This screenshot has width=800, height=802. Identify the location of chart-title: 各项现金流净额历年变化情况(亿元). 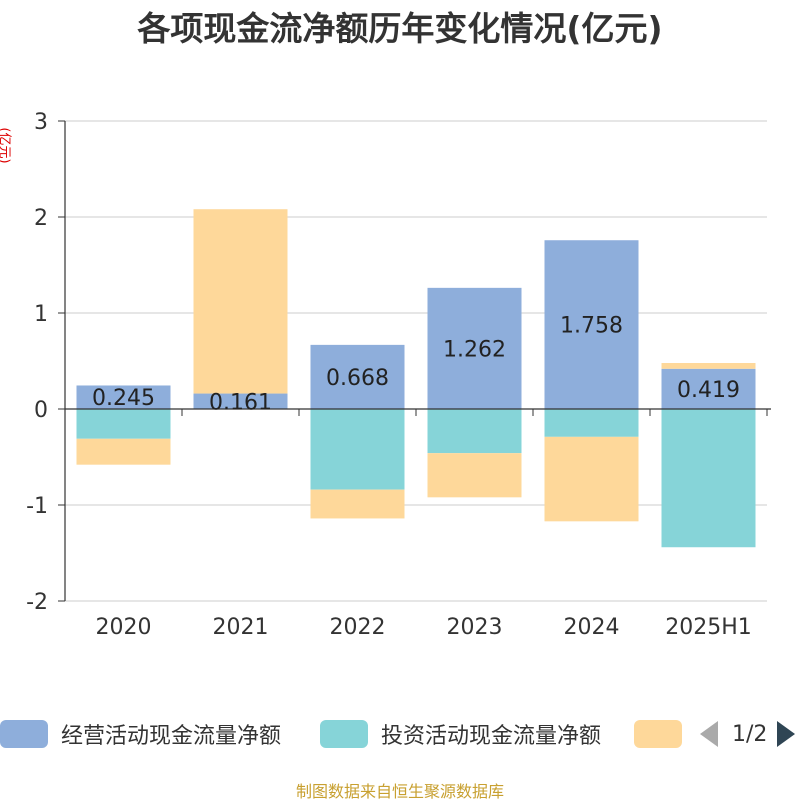
(400, 28).